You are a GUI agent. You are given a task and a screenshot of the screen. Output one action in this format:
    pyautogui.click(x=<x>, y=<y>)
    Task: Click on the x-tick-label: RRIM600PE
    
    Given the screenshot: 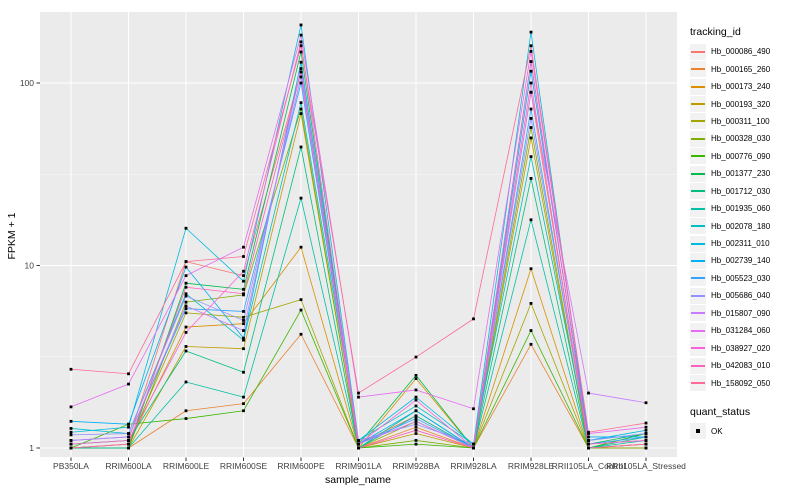 What is the action you would take?
    pyautogui.click(x=301, y=466)
    